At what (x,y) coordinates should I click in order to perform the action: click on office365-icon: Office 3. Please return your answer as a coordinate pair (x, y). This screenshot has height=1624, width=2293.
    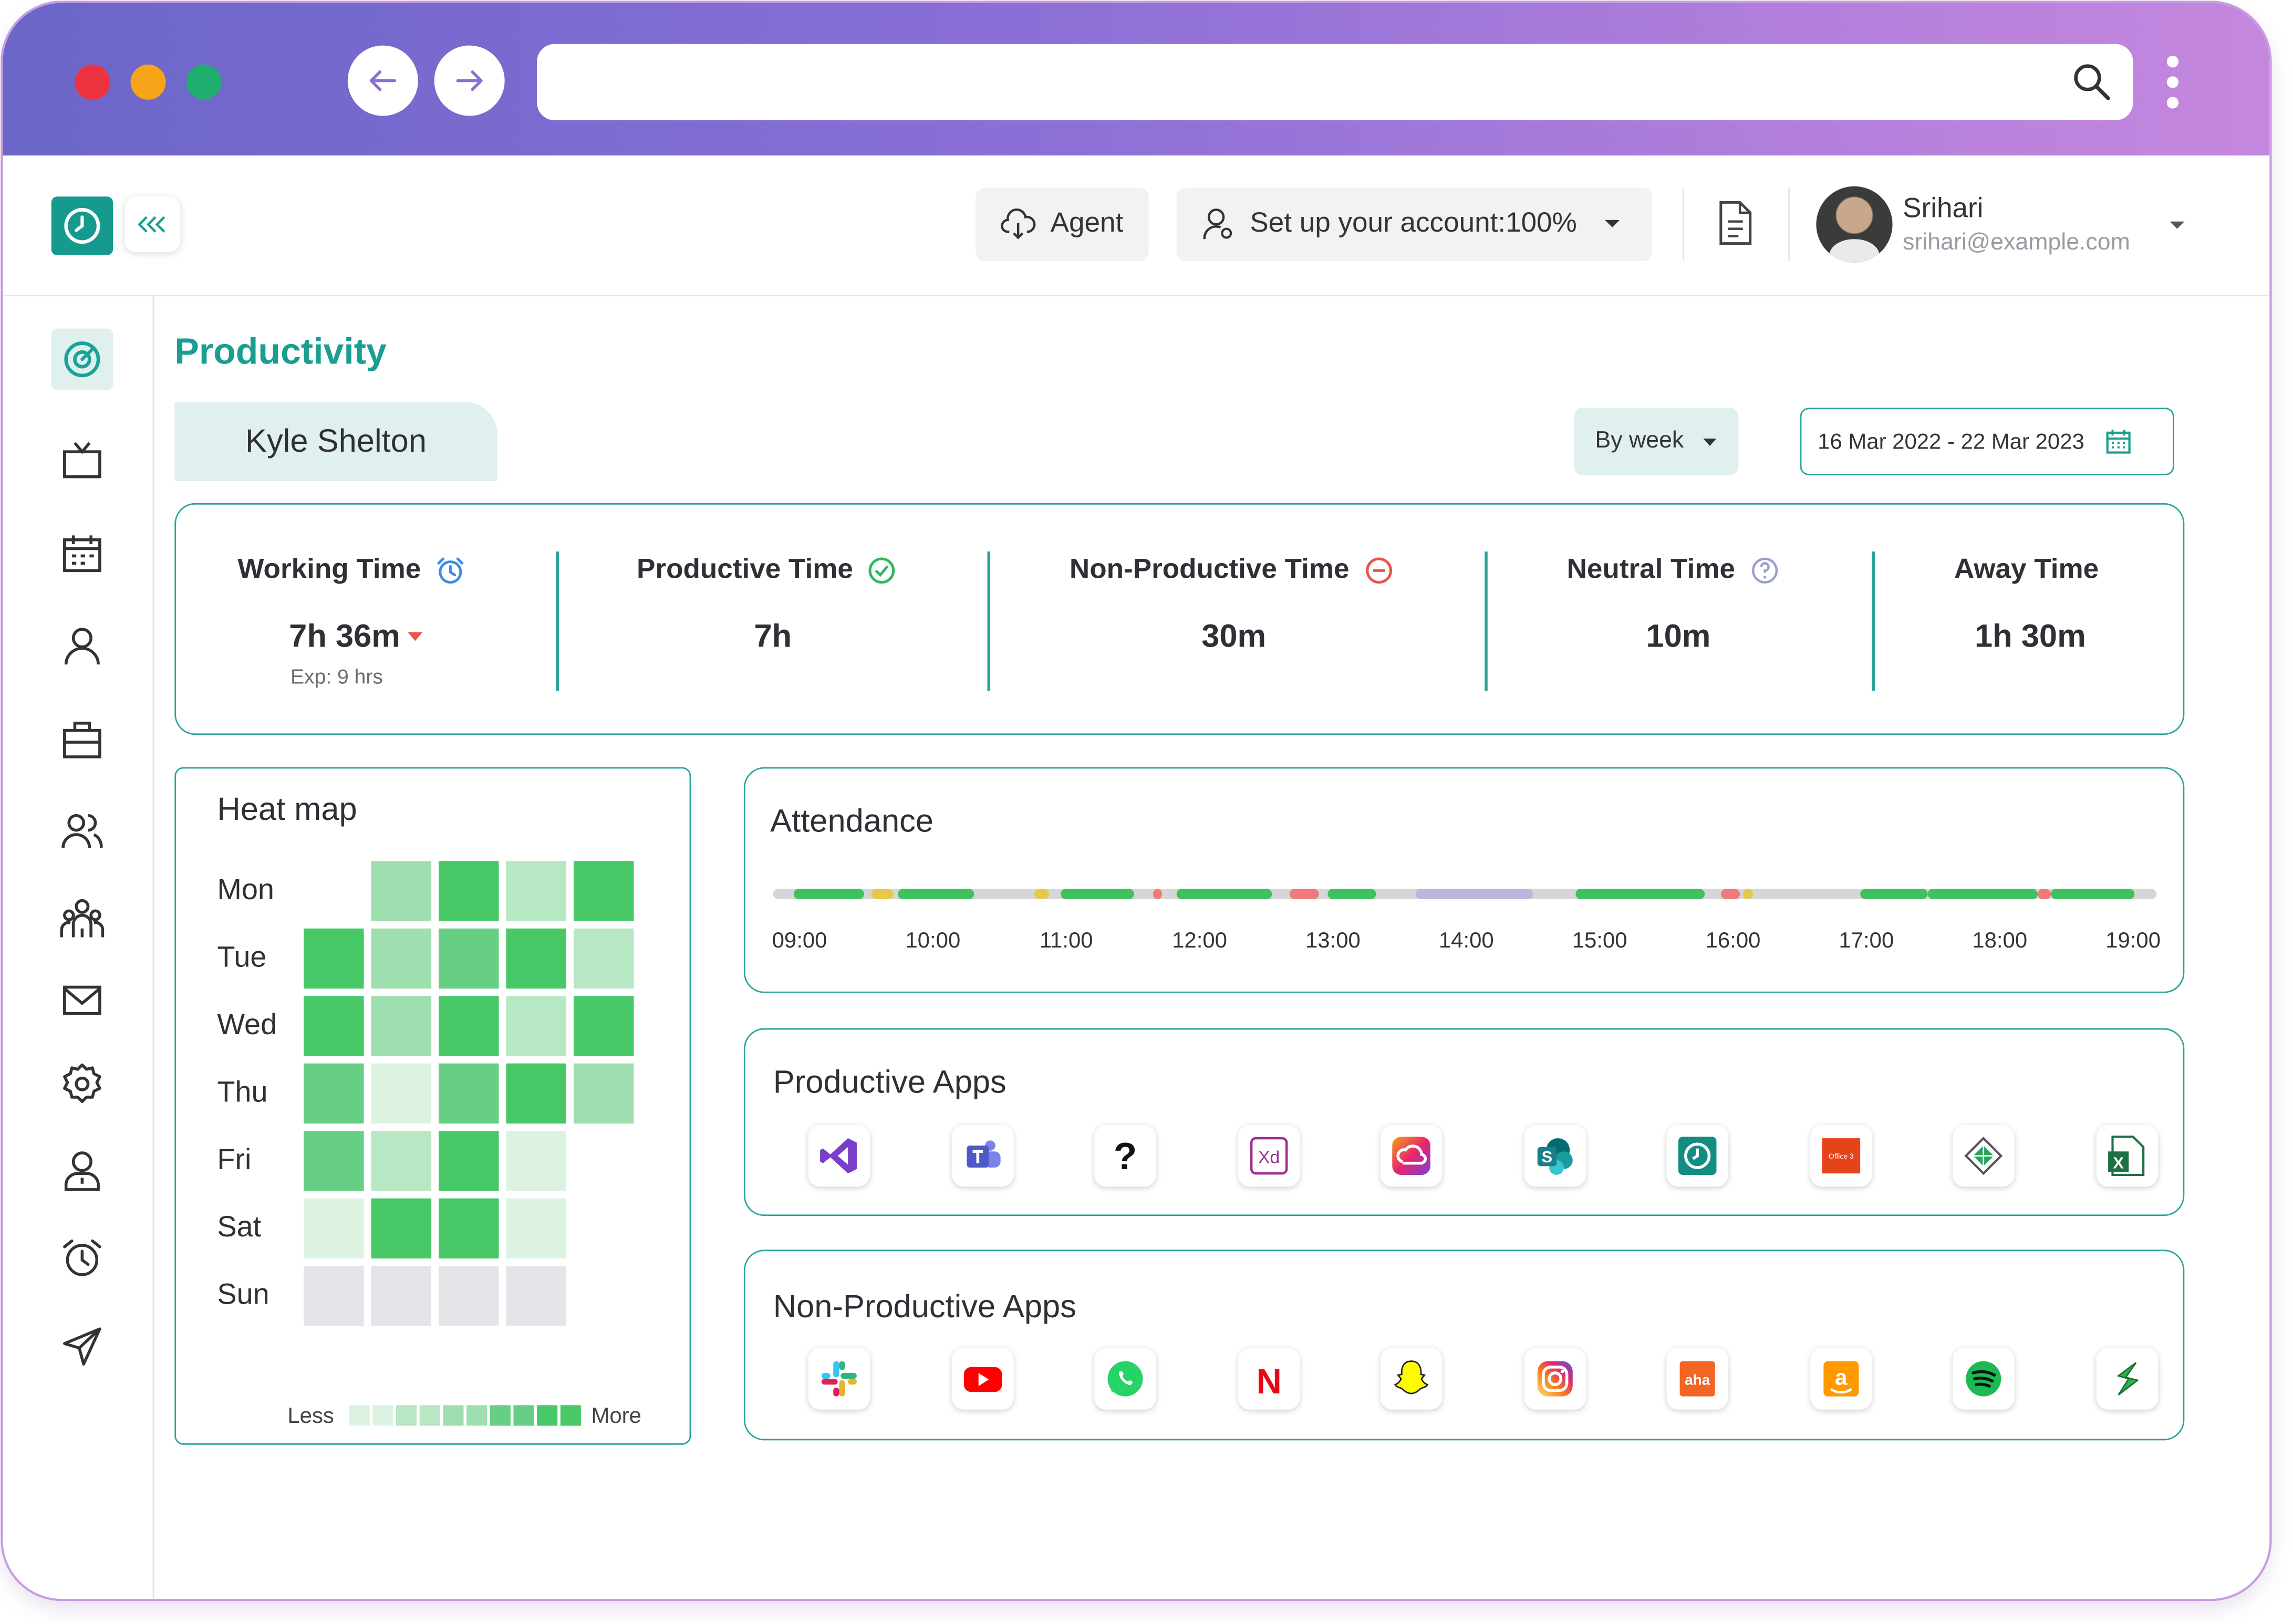
    Looking at the image, I should click on (1840, 1156).